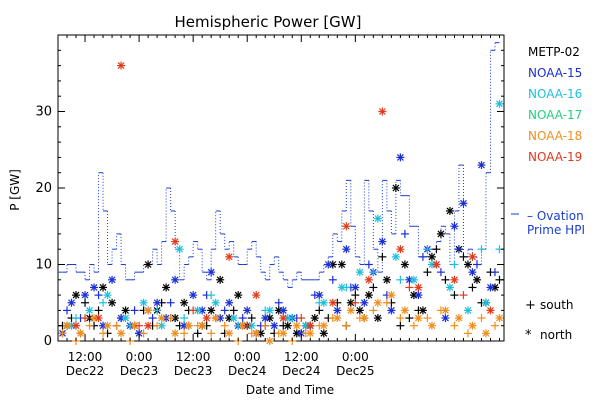  Describe the element at coordinates (555, 157) in the screenshot. I see `legend-entry: NOAA-19` at that location.